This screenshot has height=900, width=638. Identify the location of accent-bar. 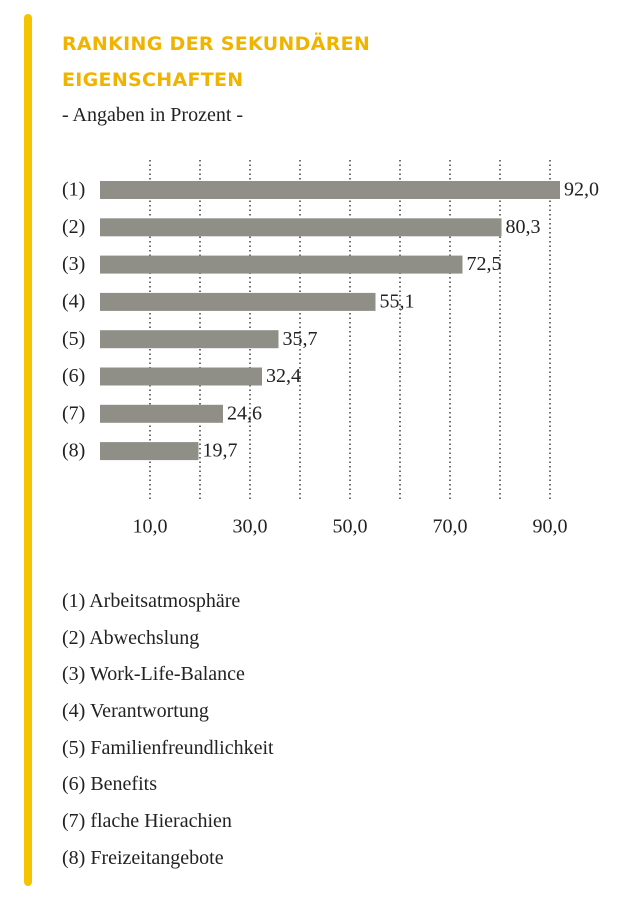
(28, 450).